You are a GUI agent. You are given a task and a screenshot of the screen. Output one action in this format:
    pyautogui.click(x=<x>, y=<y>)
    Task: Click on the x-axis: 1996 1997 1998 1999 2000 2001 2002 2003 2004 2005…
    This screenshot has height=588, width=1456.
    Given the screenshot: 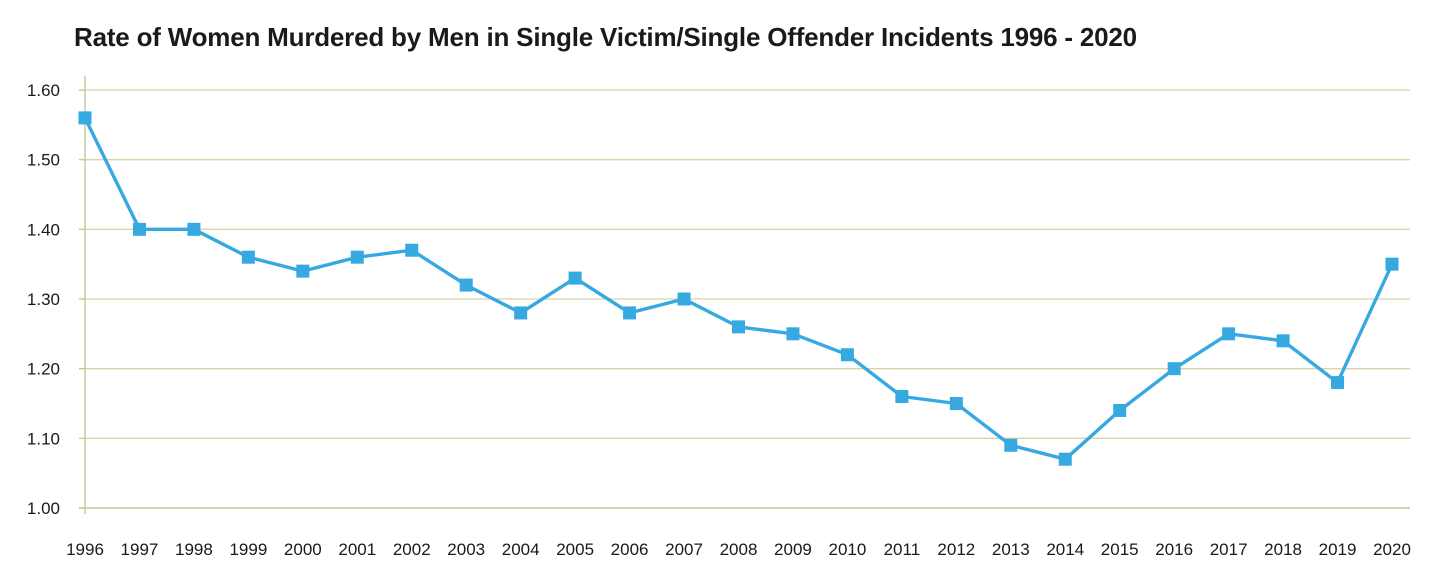 What is the action you would take?
    pyautogui.click(x=738, y=533)
    